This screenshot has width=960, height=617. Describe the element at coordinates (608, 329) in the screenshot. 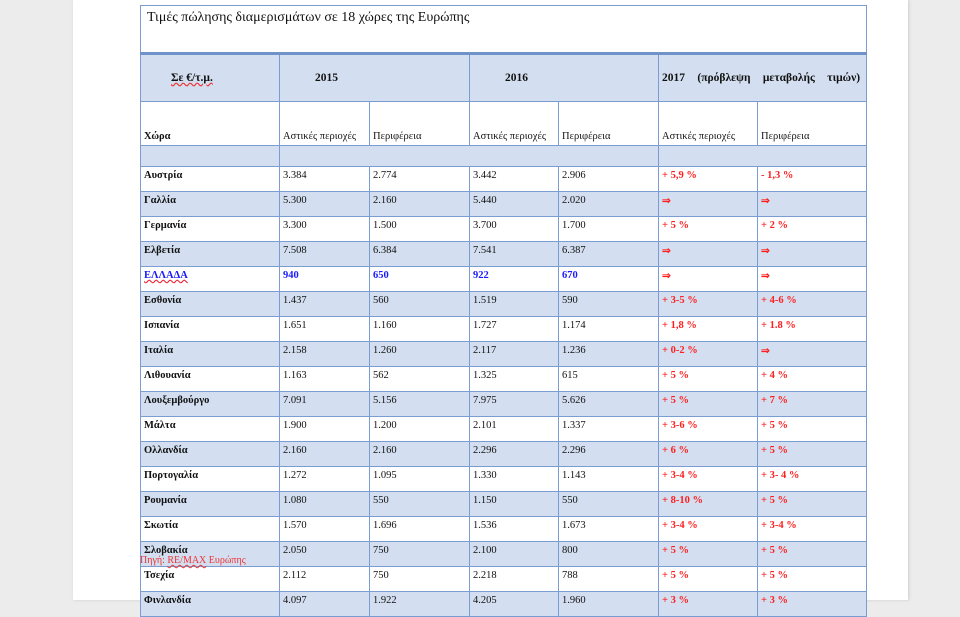

I see `price-cell: 1.174` at that location.